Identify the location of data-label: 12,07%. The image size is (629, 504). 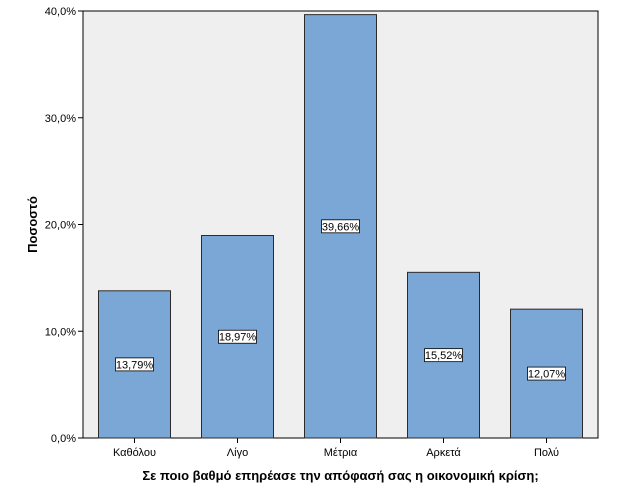
(547, 375).